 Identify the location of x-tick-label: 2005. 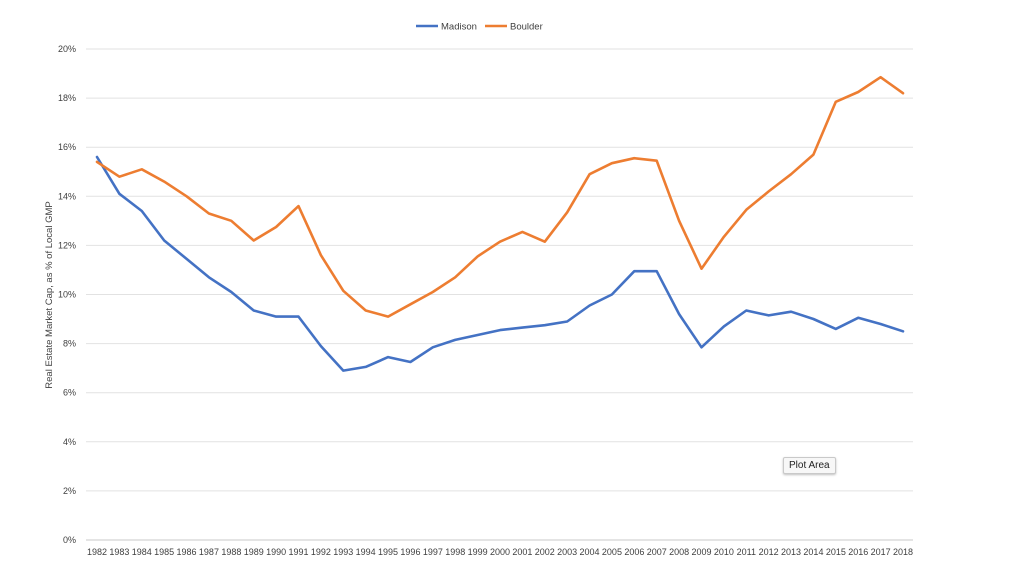
(612, 552).